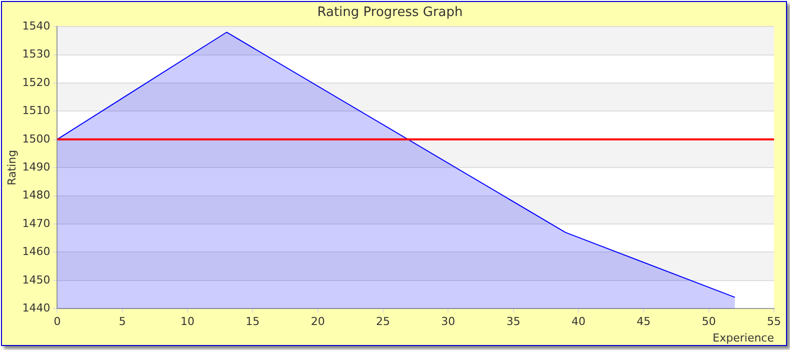 This screenshot has width=790, height=350. Describe the element at coordinates (317, 321) in the screenshot. I see `x-tick-label: 20` at that location.